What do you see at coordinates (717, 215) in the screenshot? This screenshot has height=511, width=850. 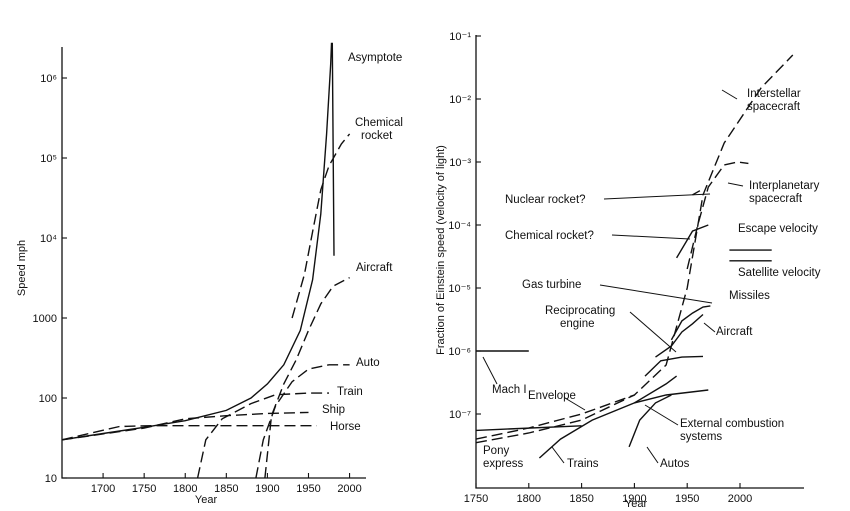 I see `right-series-interplanetary-spacecraft` at bounding box center [717, 215].